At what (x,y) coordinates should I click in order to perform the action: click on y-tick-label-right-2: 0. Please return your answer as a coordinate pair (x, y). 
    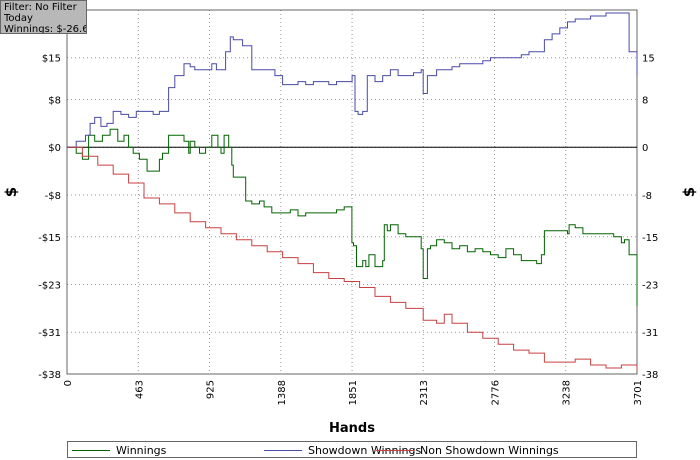
    Looking at the image, I should click on (645, 148).